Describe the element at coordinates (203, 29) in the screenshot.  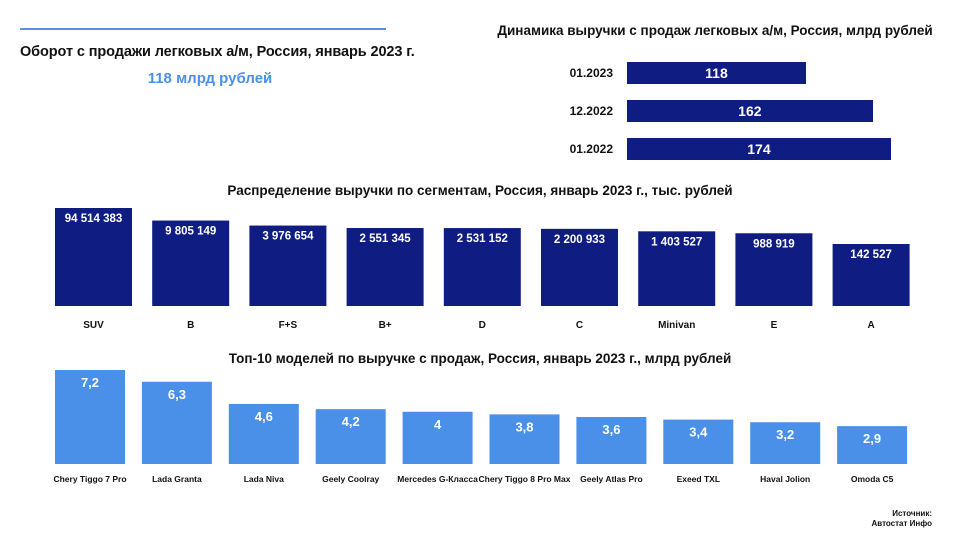
I see `header-accent-line` at that location.